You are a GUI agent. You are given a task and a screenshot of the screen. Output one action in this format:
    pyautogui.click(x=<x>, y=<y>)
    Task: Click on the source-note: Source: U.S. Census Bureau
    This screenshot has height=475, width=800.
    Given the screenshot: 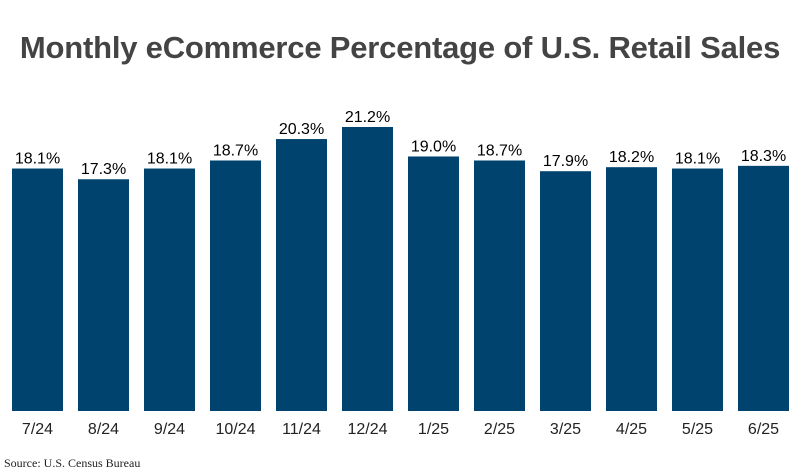 What is the action you would take?
    pyautogui.click(x=72, y=463)
    